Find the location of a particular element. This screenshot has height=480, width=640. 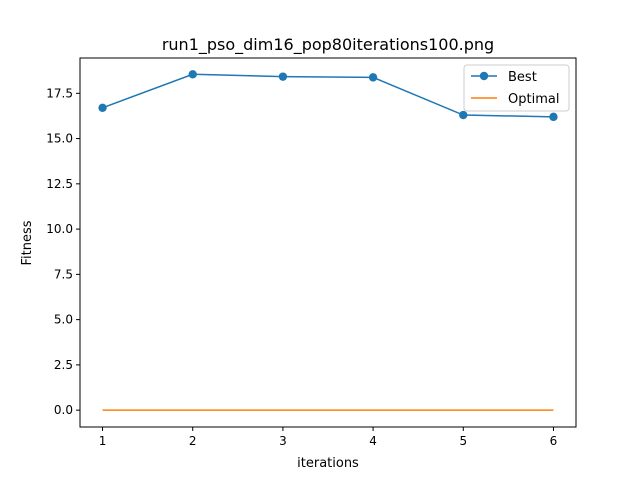

x-tick-label: 6 is located at coordinates (554, 441).